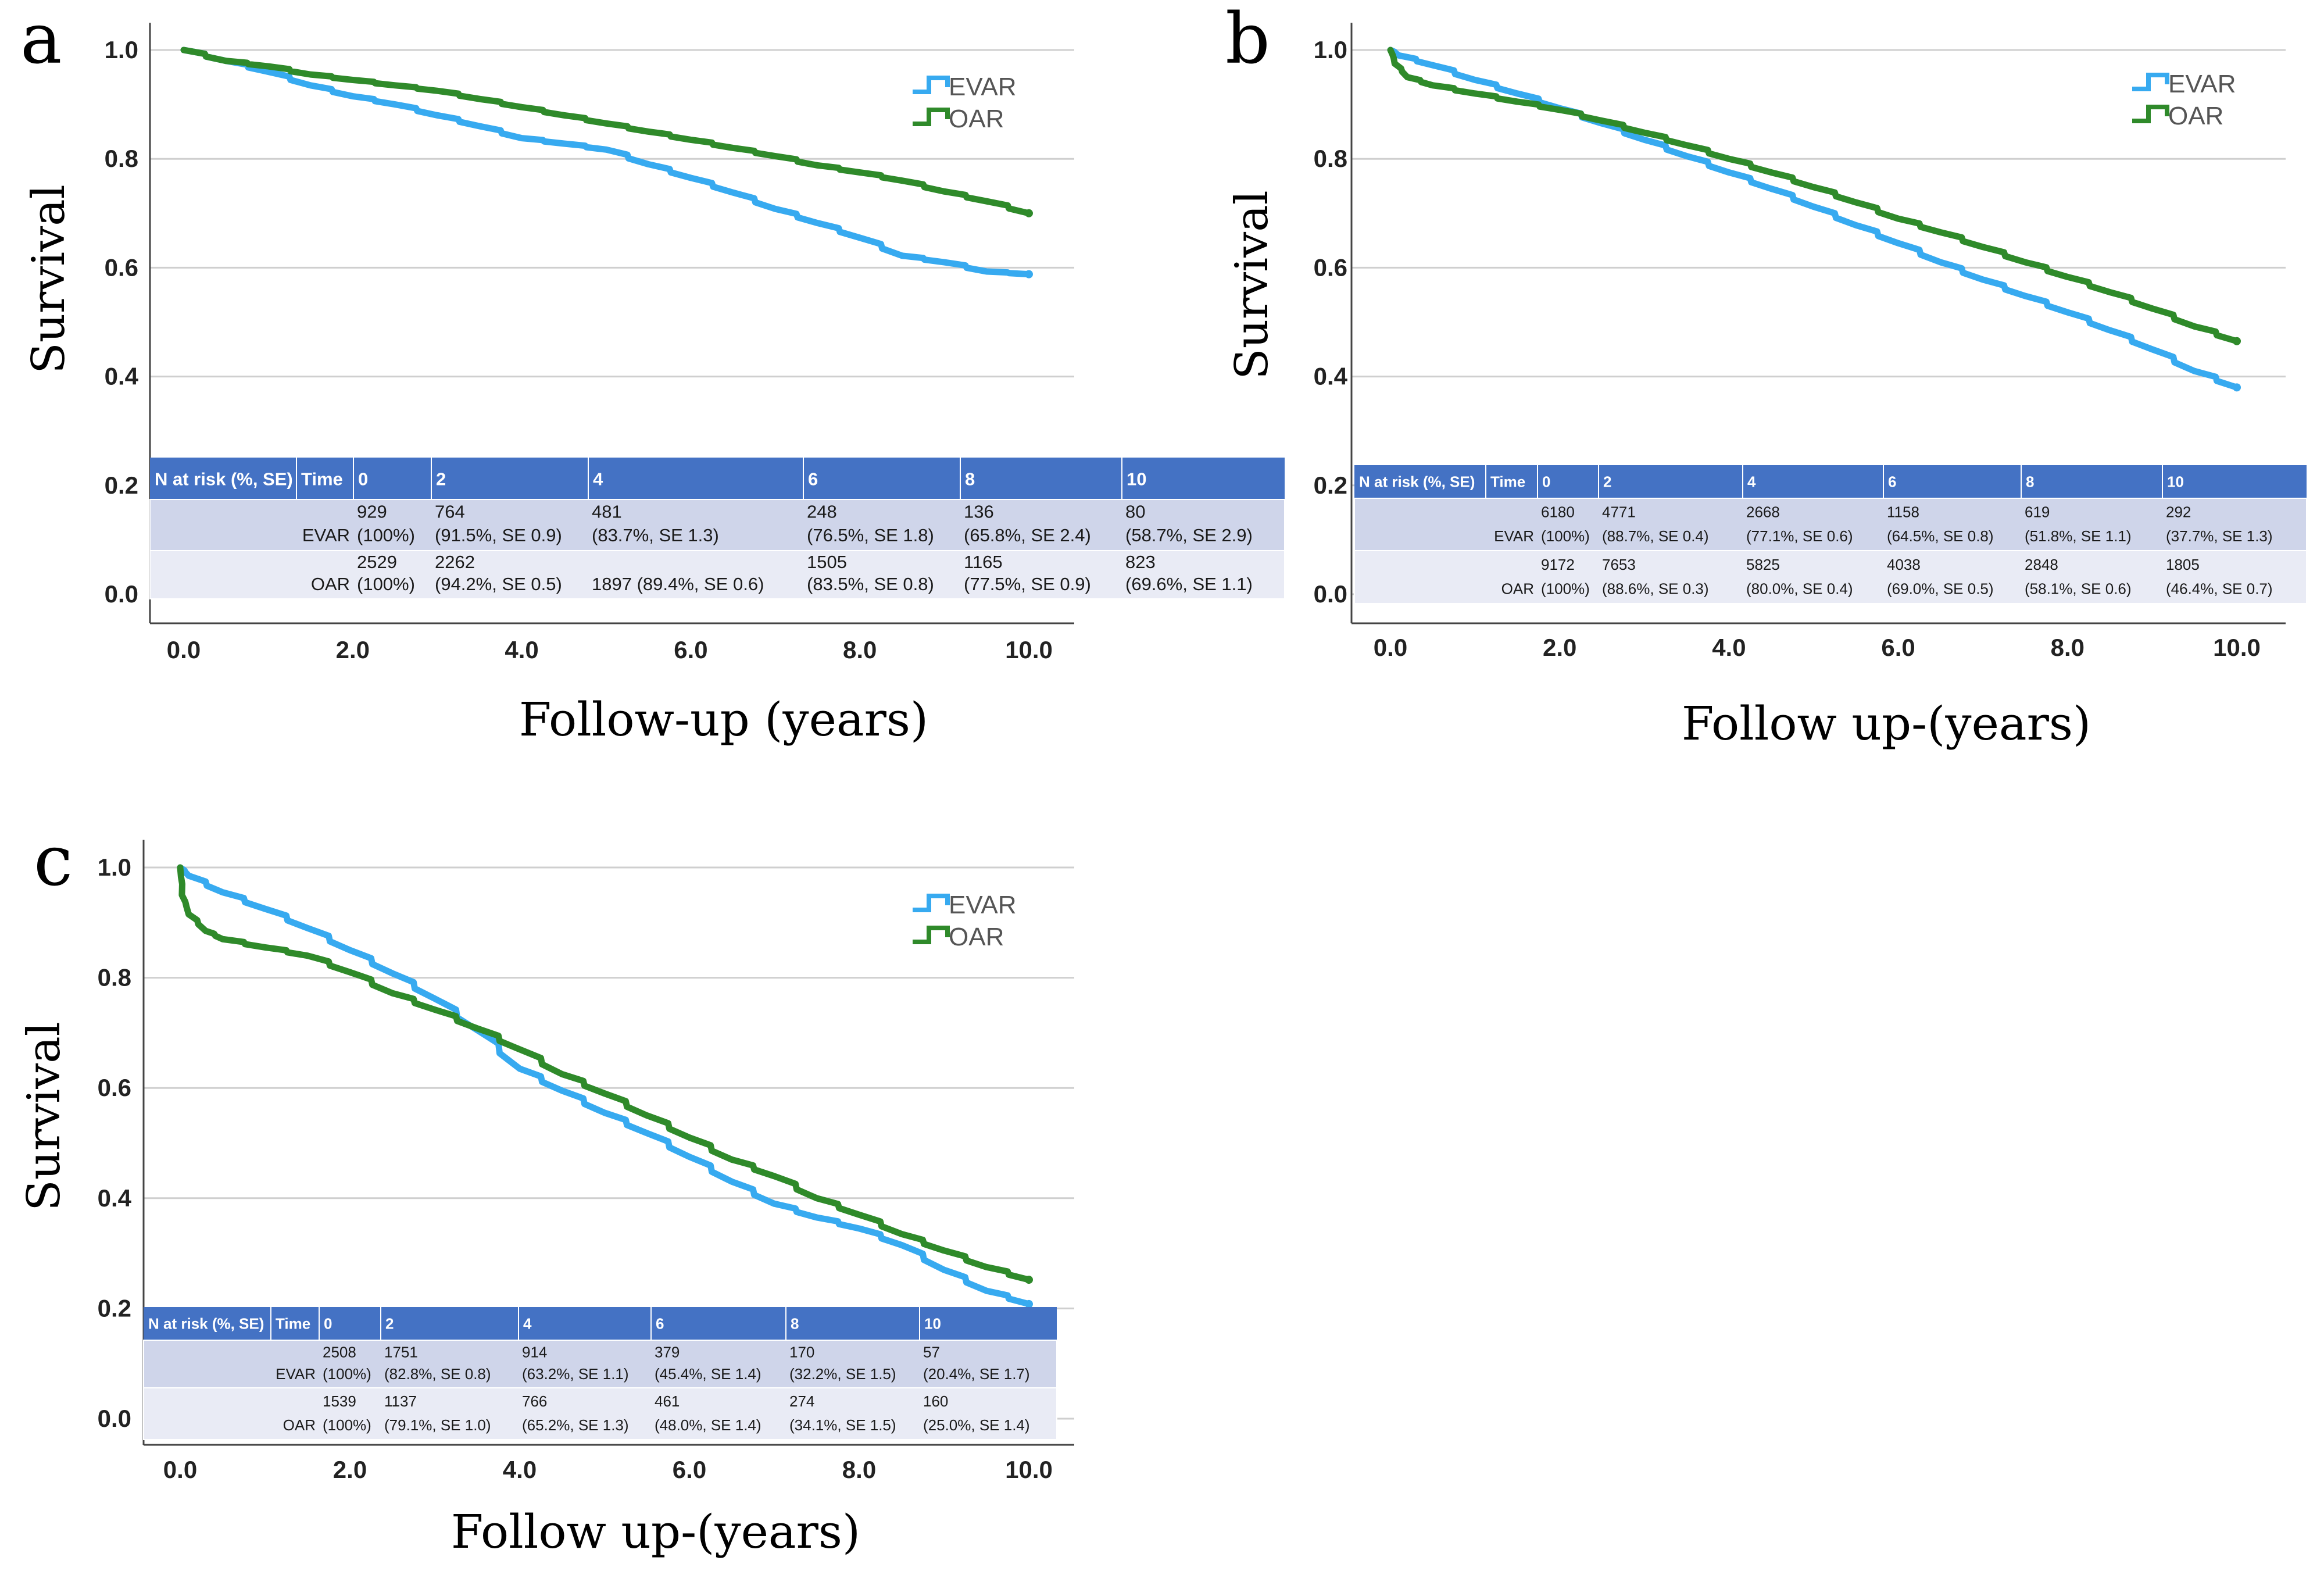  What do you see at coordinates (870, 535) in the screenshot?
I see `risk-table-percent: (76.5%, SE 1.8)` at bounding box center [870, 535].